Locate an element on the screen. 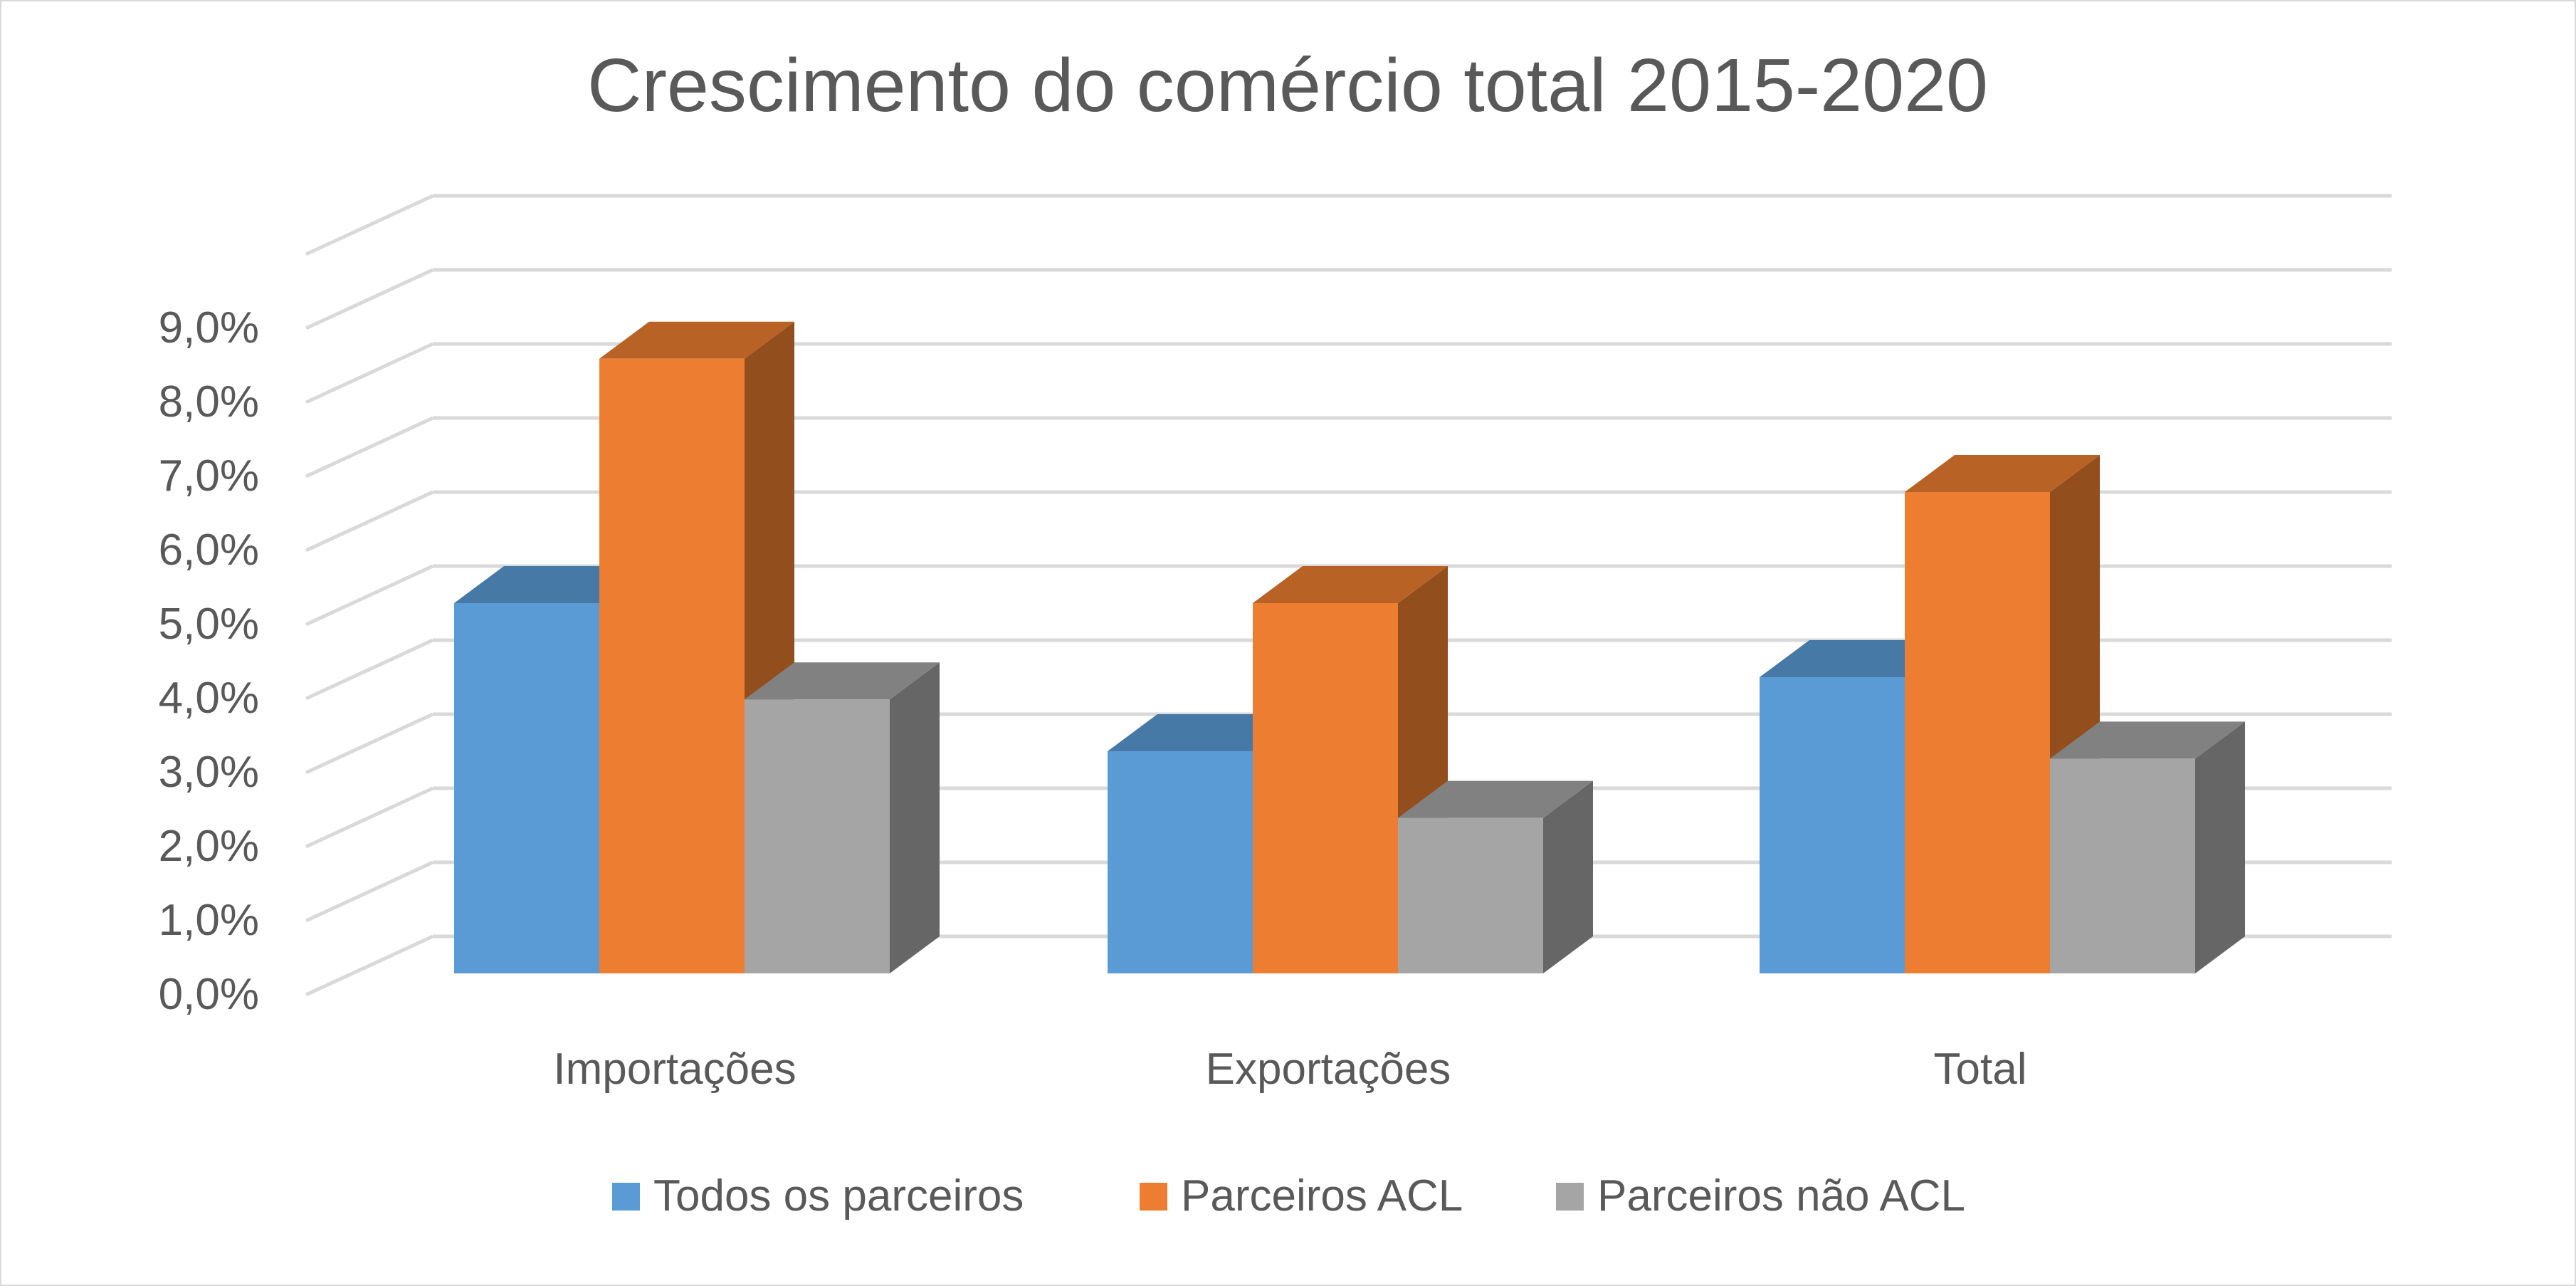  y-tick-label: 3,0% is located at coordinates (209, 772).